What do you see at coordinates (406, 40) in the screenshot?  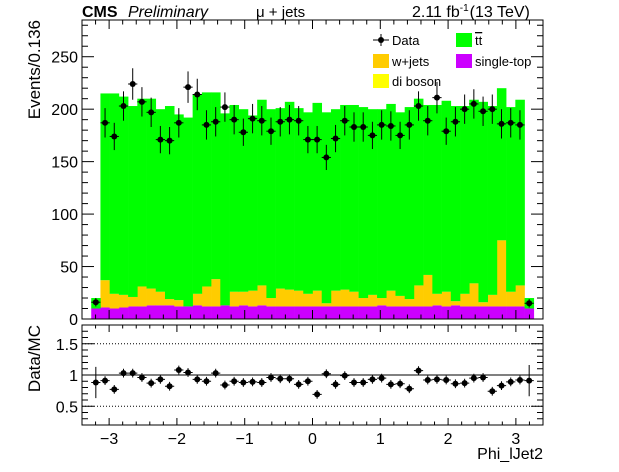 I see `legend-label-data: Data` at bounding box center [406, 40].